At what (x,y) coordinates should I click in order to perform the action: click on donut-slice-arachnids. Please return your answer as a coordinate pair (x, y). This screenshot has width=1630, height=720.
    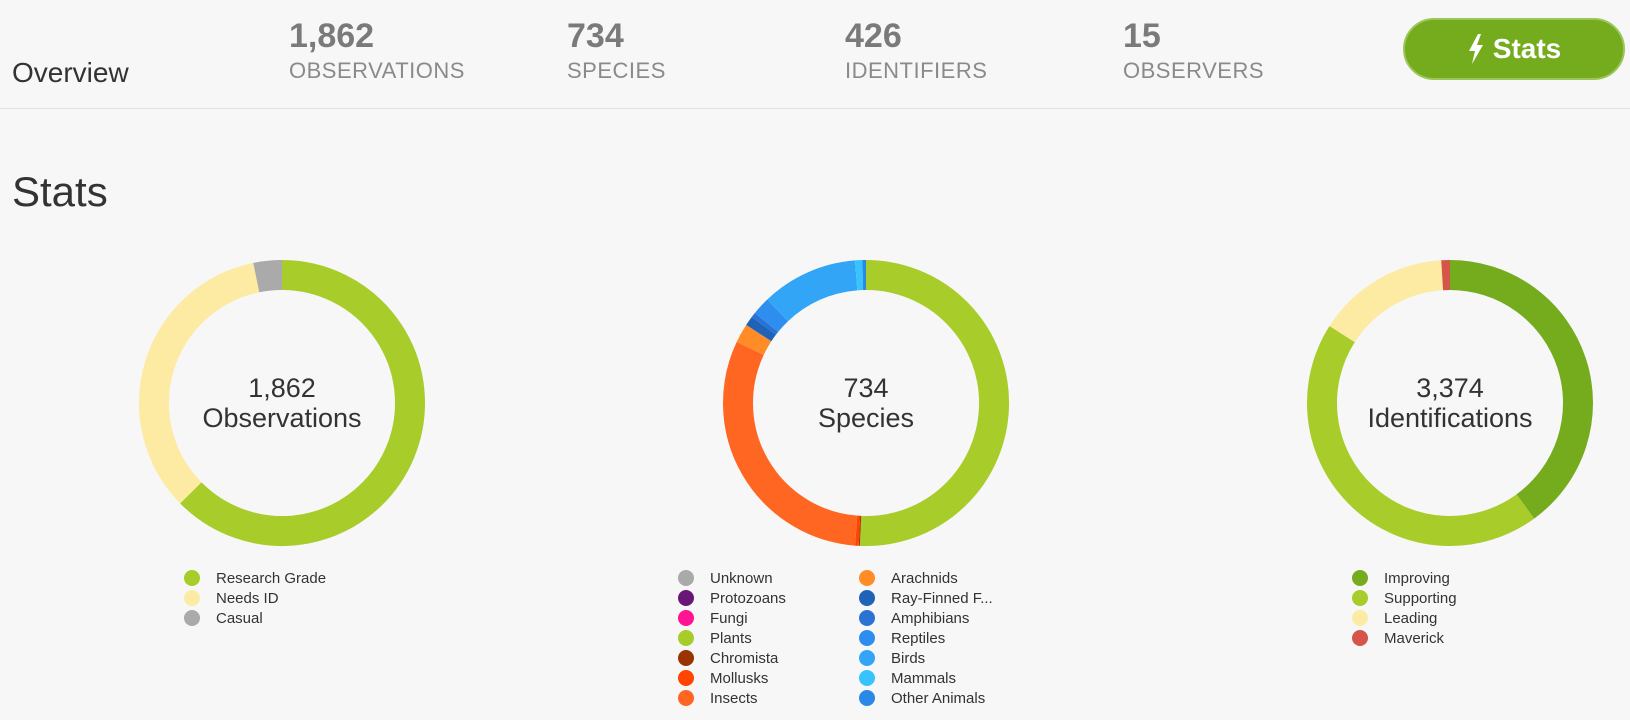
    Looking at the image, I should click on (754, 339).